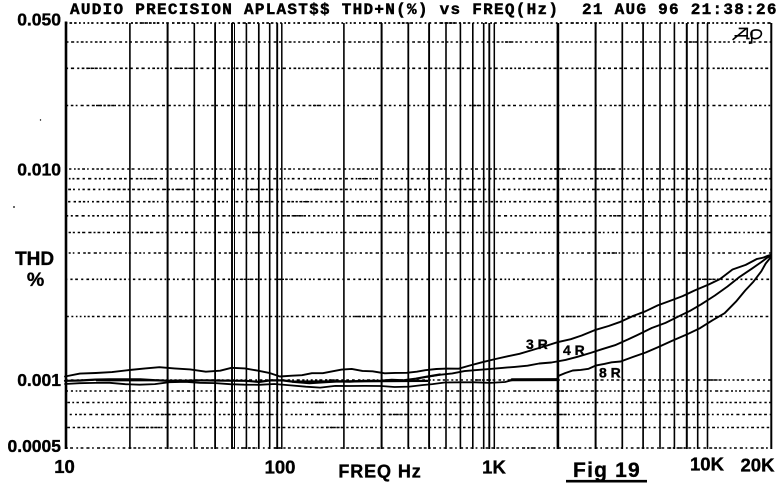  I want to click on svg-text: 0.0005, so click(34, 446).